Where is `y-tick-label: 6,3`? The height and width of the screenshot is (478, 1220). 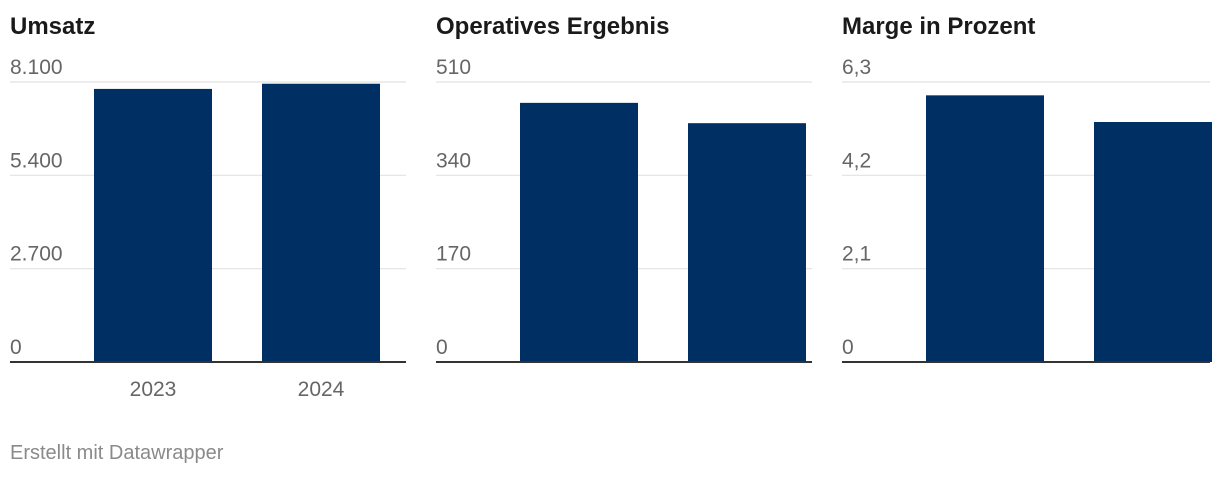
y-tick-label: 6,3 is located at coordinates (856, 67).